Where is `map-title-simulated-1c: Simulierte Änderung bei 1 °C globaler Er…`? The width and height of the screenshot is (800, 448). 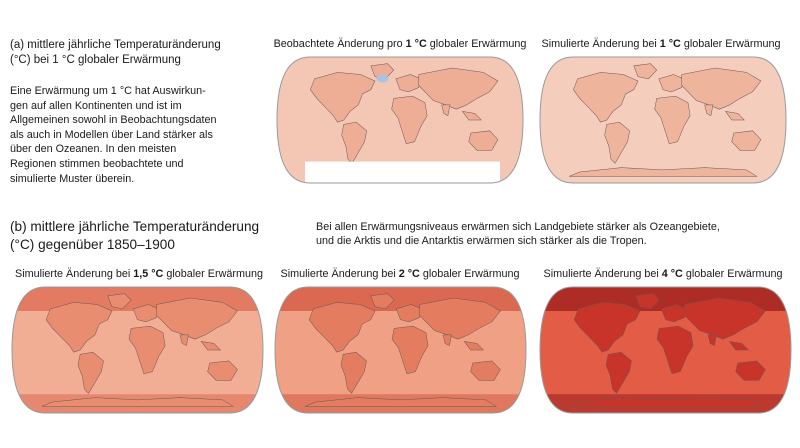
map-title-simulated-1c: Simulierte Änderung bei 1 °C globaler Er… is located at coordinates (661, 44).